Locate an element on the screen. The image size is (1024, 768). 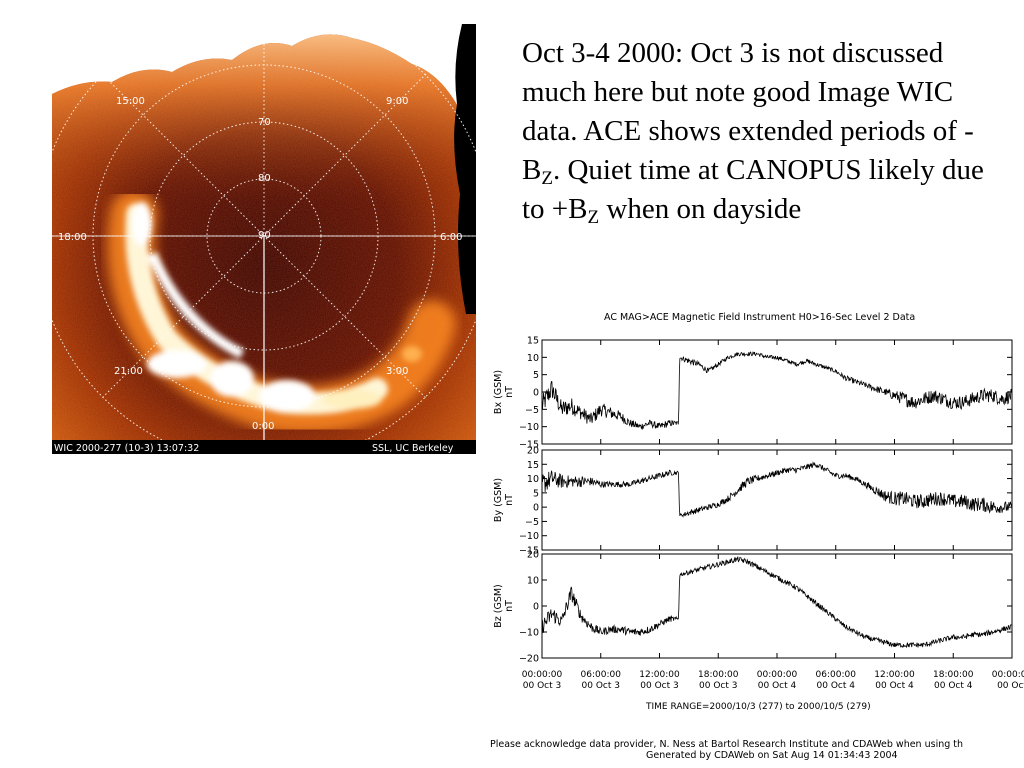
slide-text-part2: . Quiet time at CANOPUS likely due to +B is located at coordinates (753, 189).